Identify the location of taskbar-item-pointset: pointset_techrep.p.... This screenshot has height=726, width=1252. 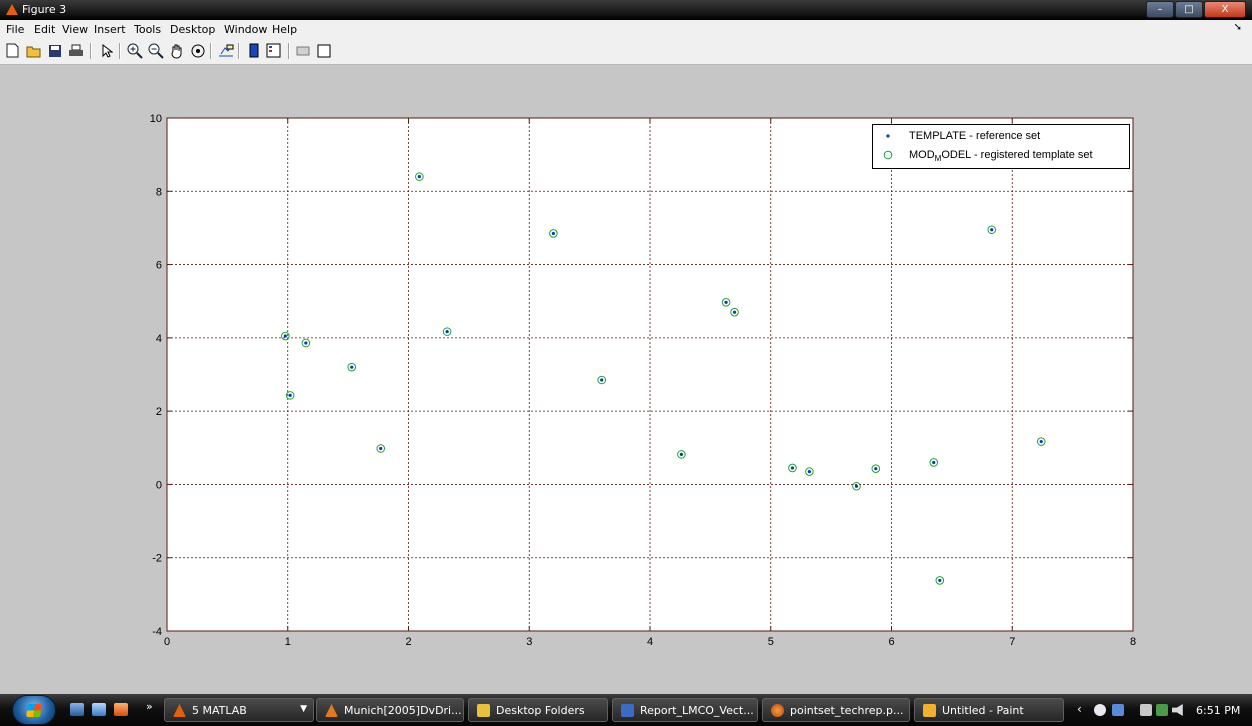
(836, 710).